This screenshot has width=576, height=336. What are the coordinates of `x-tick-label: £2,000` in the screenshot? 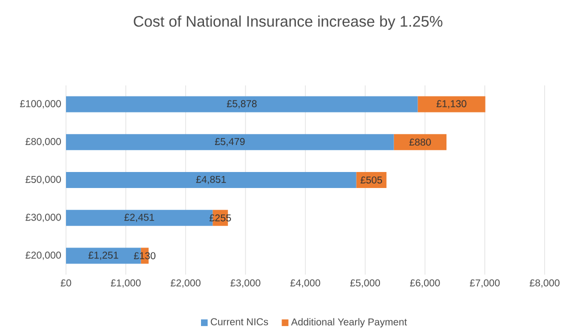 It's located at (185, 283).